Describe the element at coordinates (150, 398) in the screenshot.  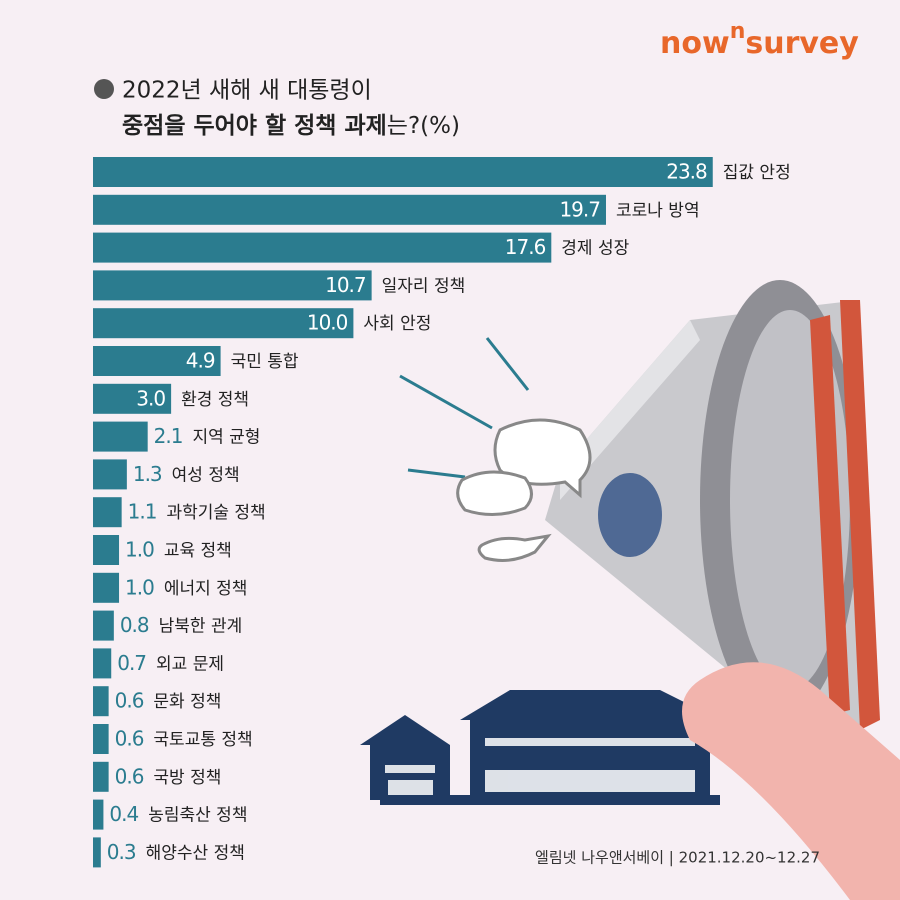
I see `value-label: 3.0` at that location.